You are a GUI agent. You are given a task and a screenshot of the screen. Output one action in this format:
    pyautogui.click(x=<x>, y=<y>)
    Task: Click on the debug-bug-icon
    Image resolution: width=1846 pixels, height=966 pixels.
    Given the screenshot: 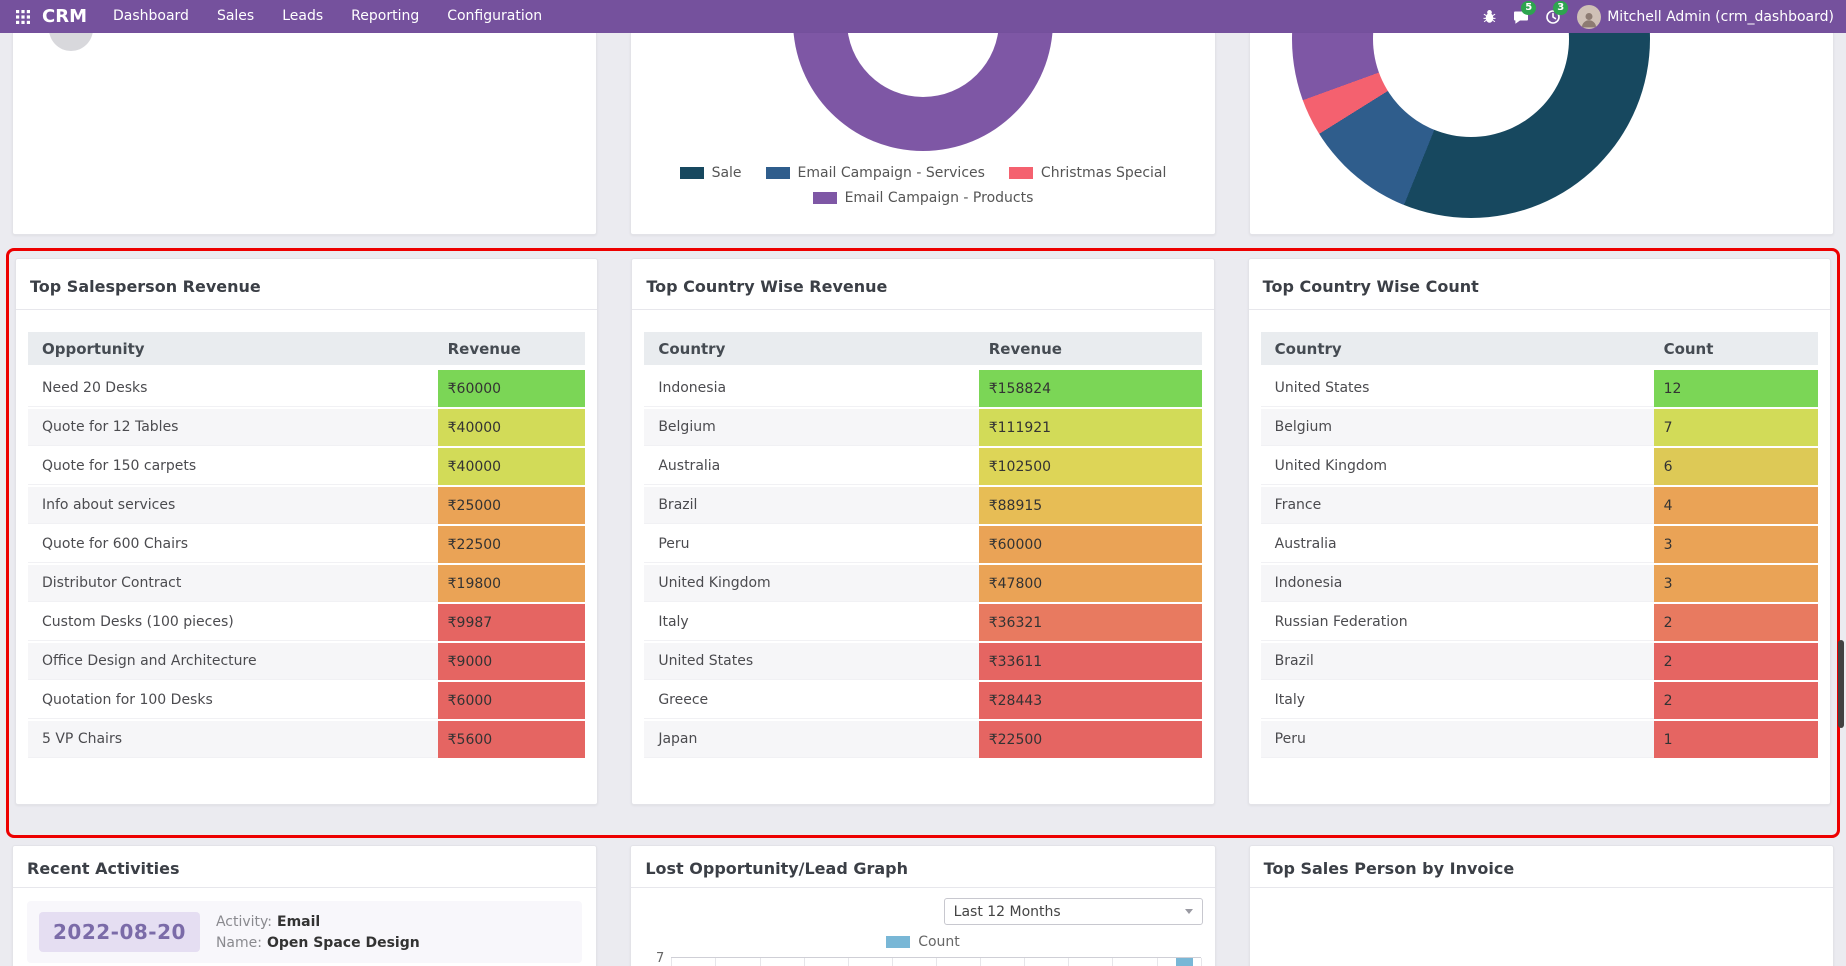 What is the action you would take?
    pyautogui.click(x=1489, y=16)
    